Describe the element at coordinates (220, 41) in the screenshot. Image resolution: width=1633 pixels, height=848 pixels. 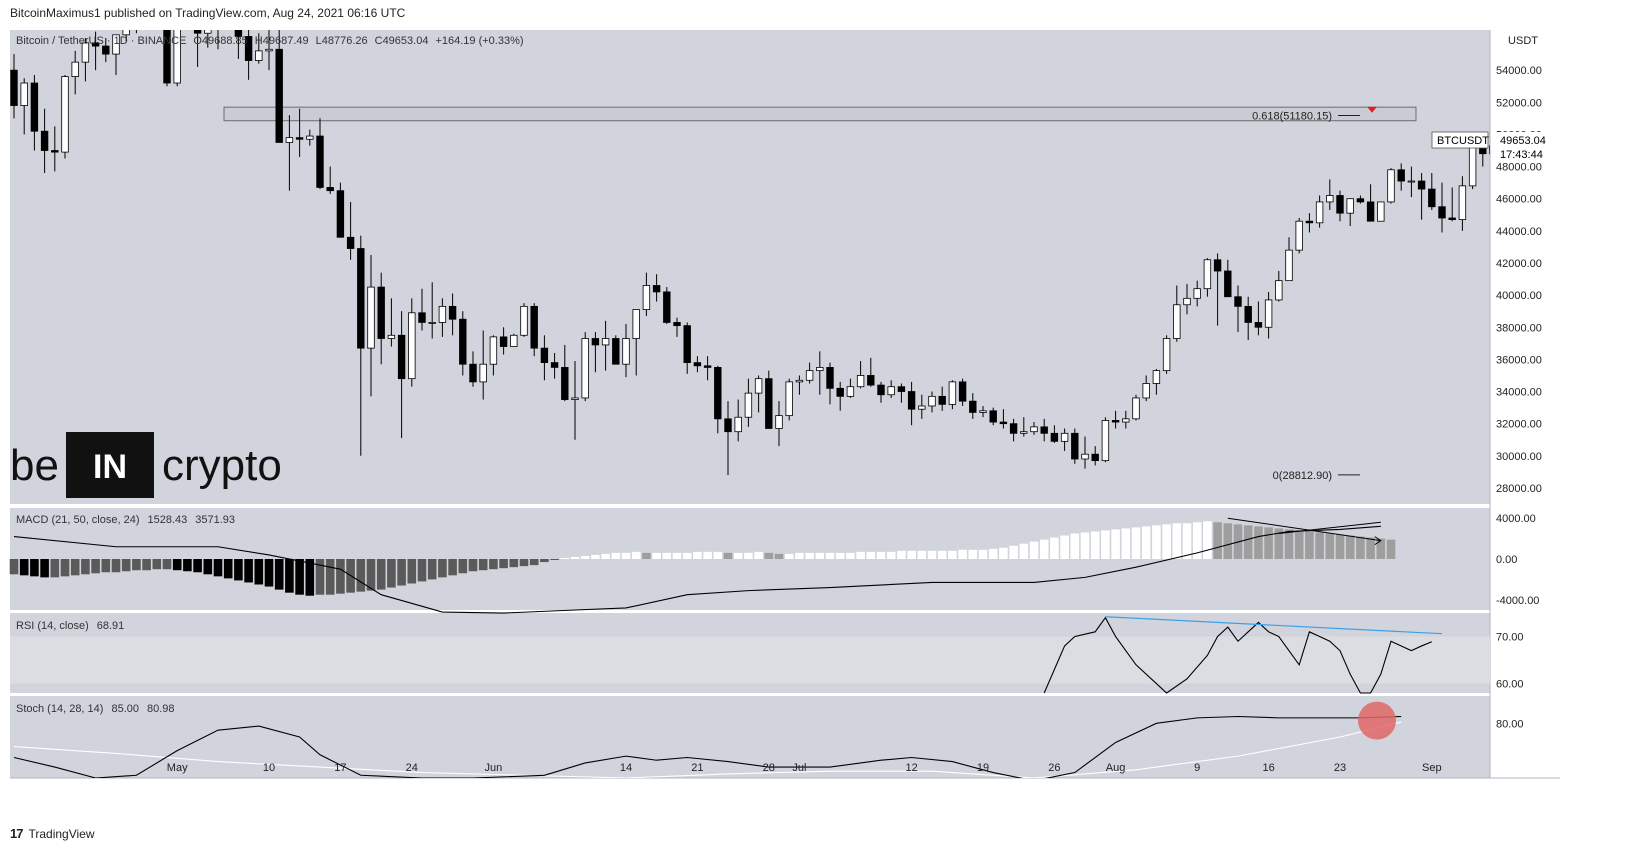
I see `ohlc-open: O49688.85` at that location.